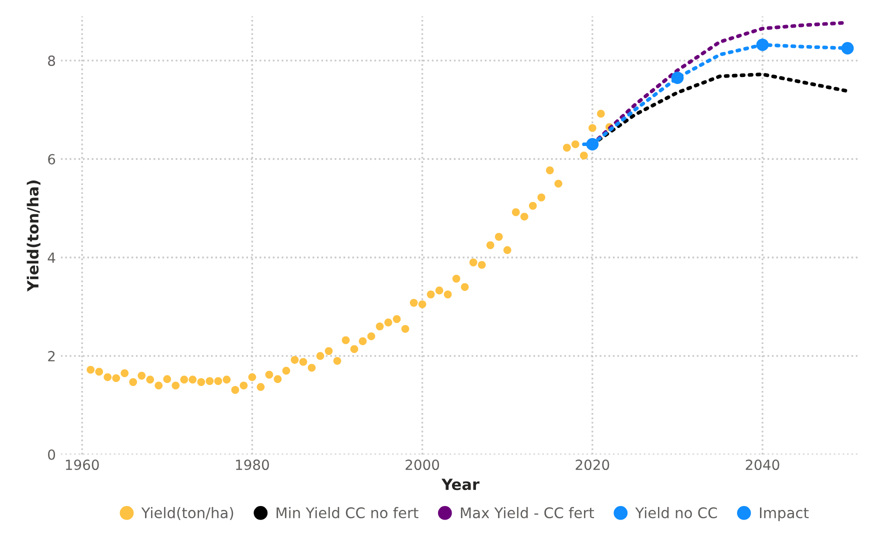 The image size is (869, 541). Describe the element at coordinates (252, 465) in the screenshot. I see `x-tick-label: 1980` at that location.